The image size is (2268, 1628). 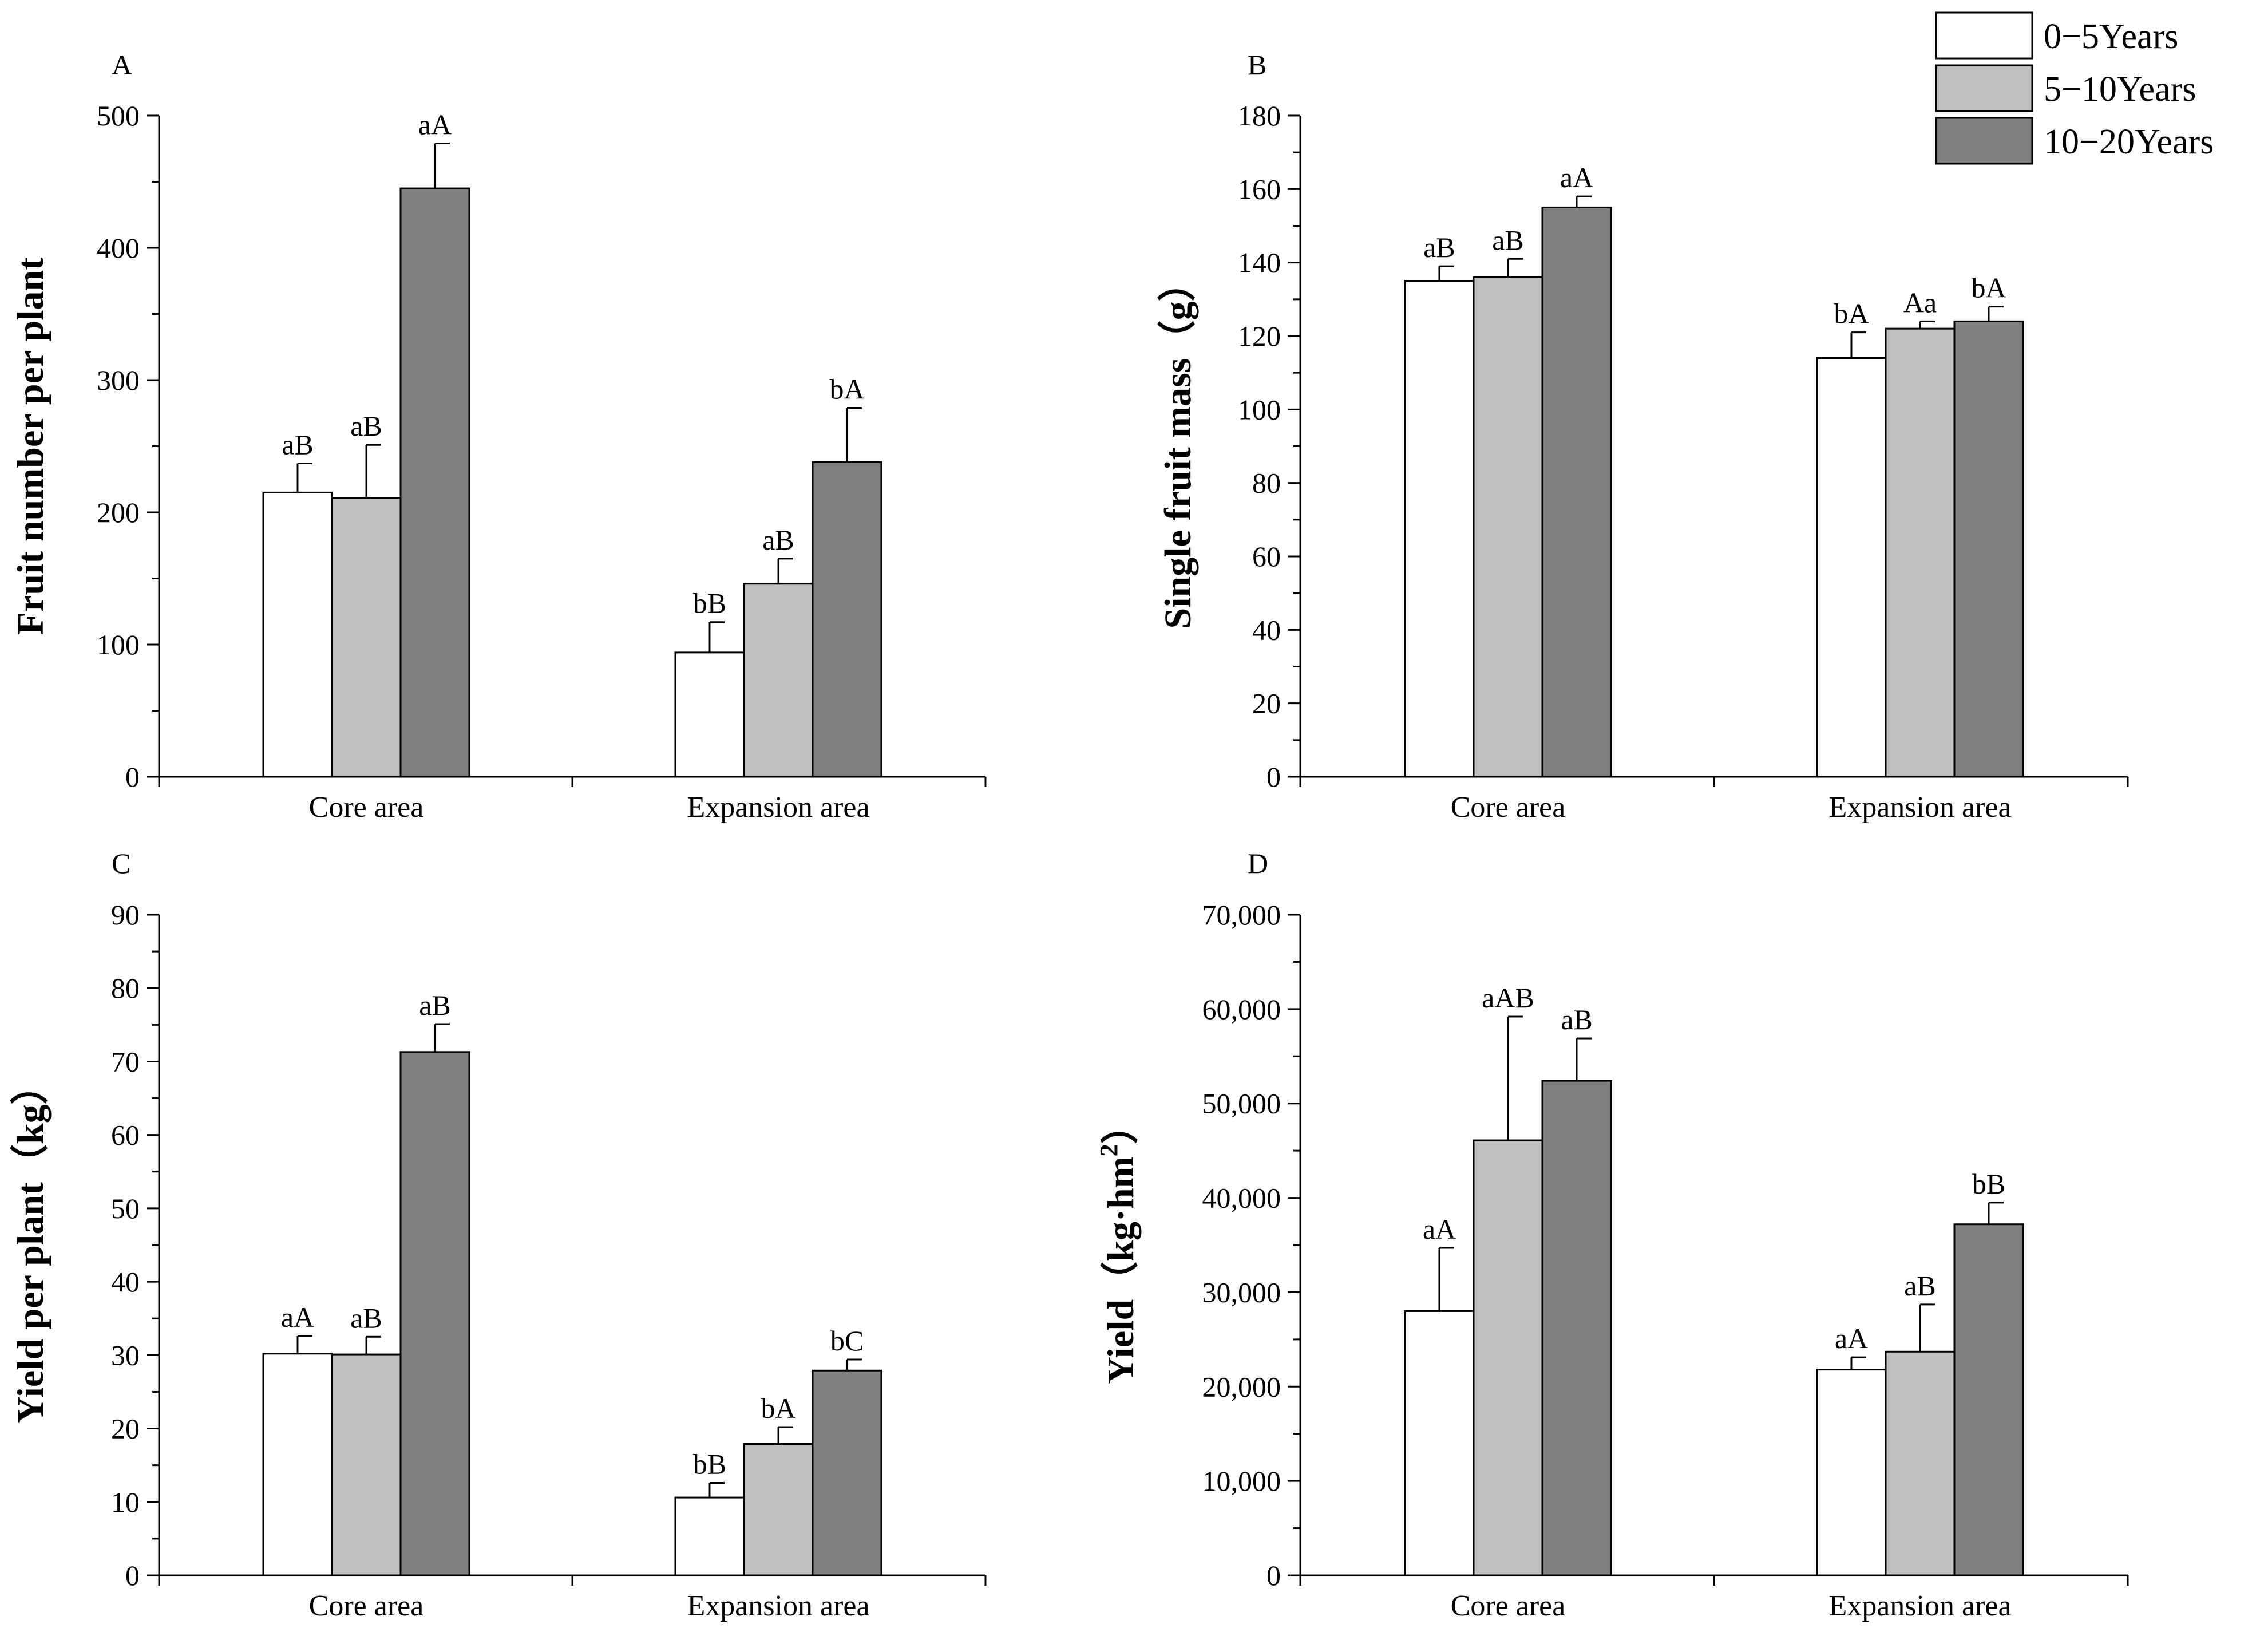 What do you see at coordinates (1241, 1292) in the screenshot?
I see `y-tick-label: 30,000` at bounding box center [1241, 1292].